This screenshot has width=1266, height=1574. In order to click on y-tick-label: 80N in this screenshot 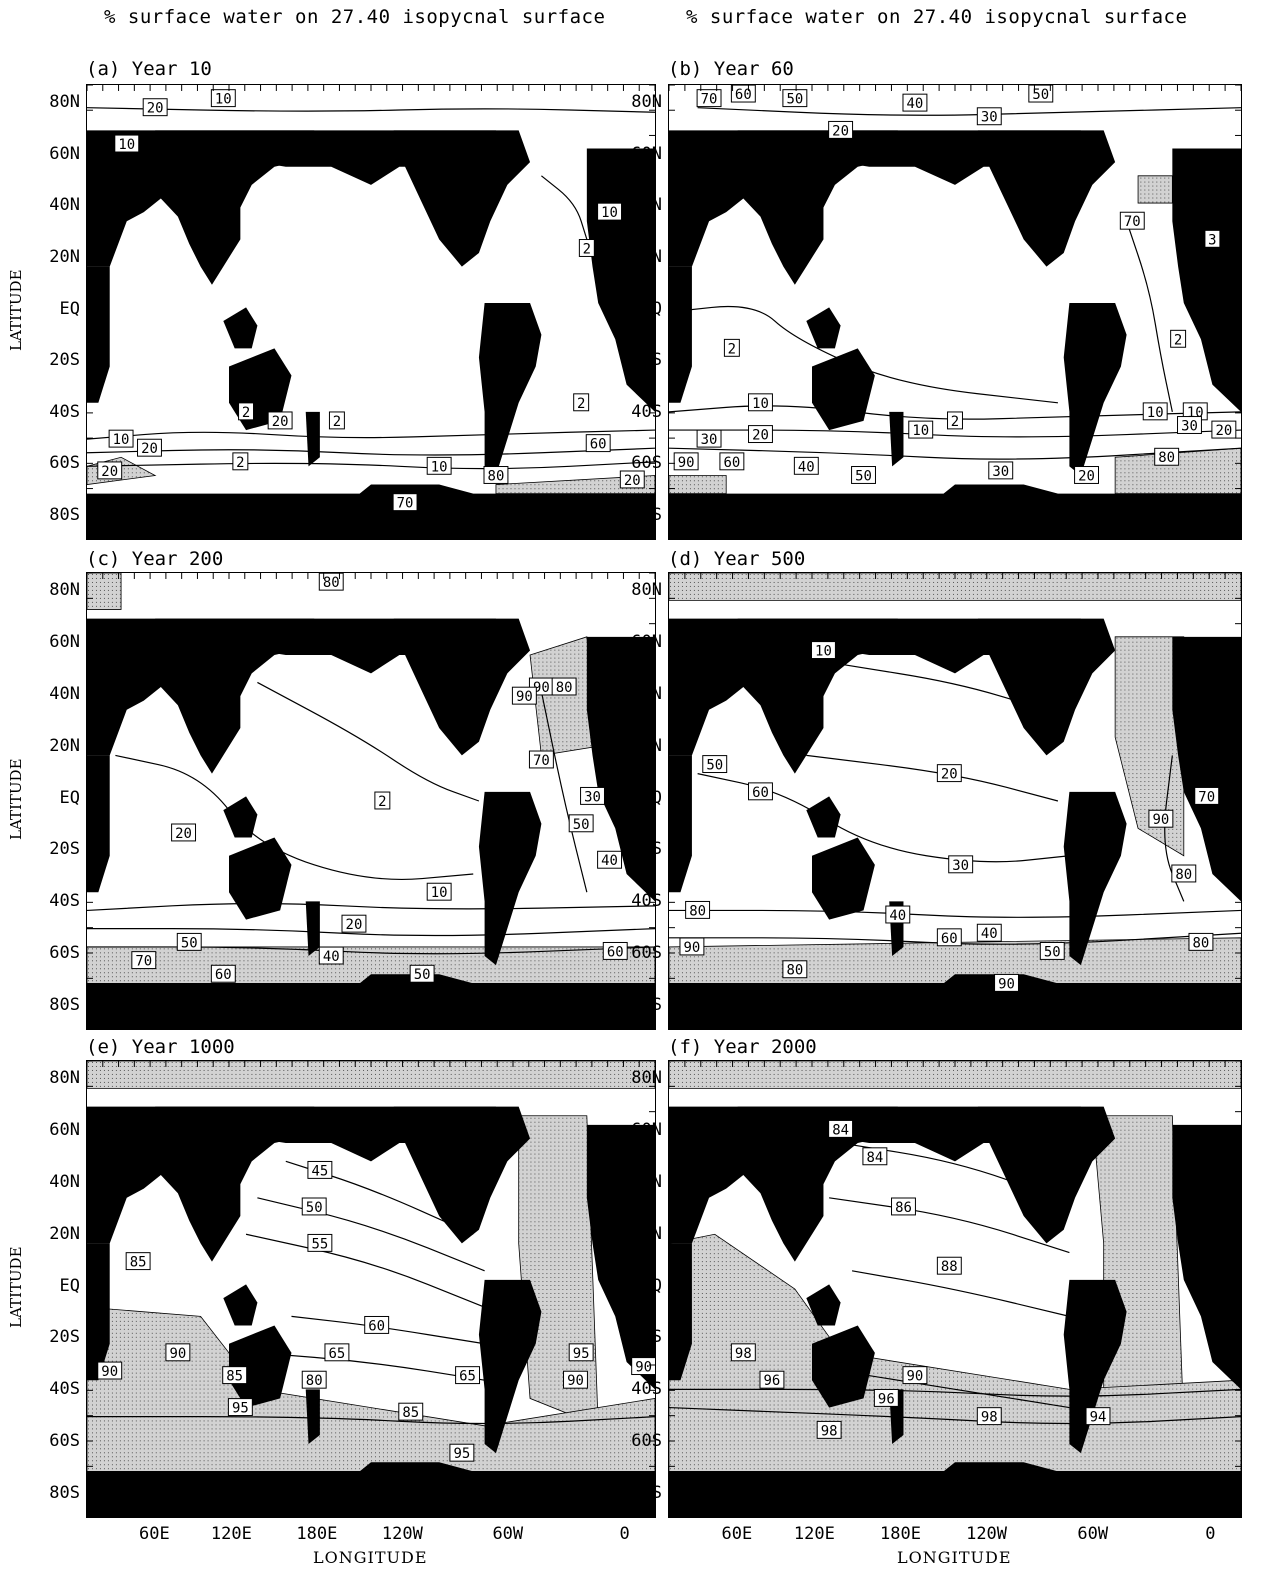, I will do `click(64, 102)`.